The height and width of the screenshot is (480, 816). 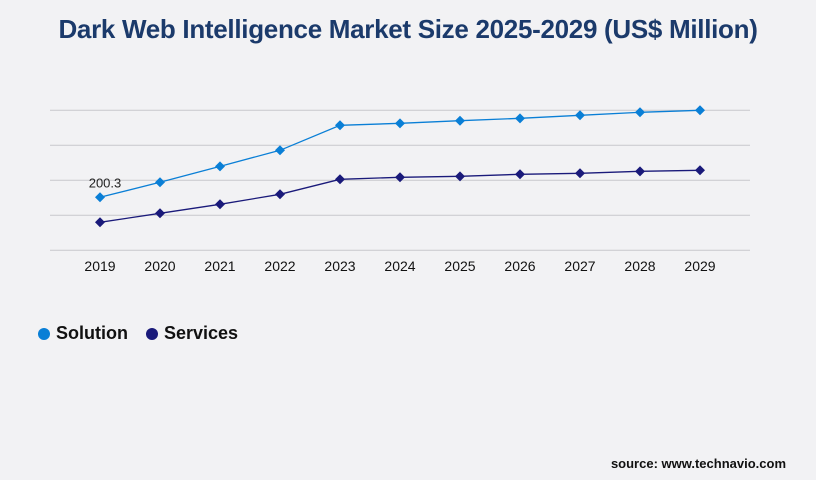 I want to click on legend-item-services: Services, so click(x=192, y=333).